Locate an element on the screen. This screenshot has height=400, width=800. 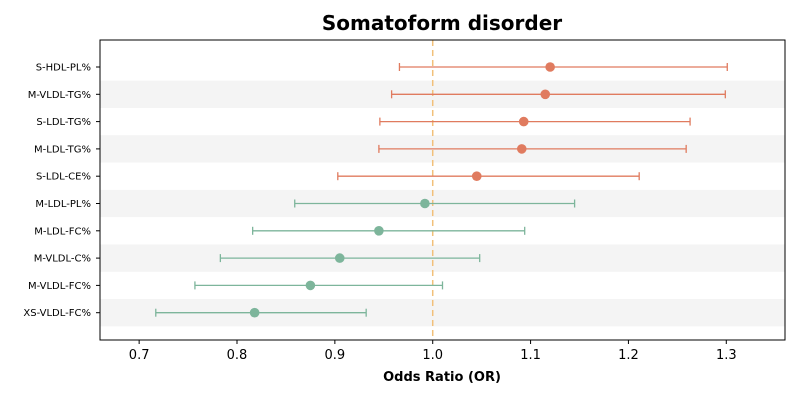
y-tick-label: S-LDL-TG% is located at coordinates (63, 122).